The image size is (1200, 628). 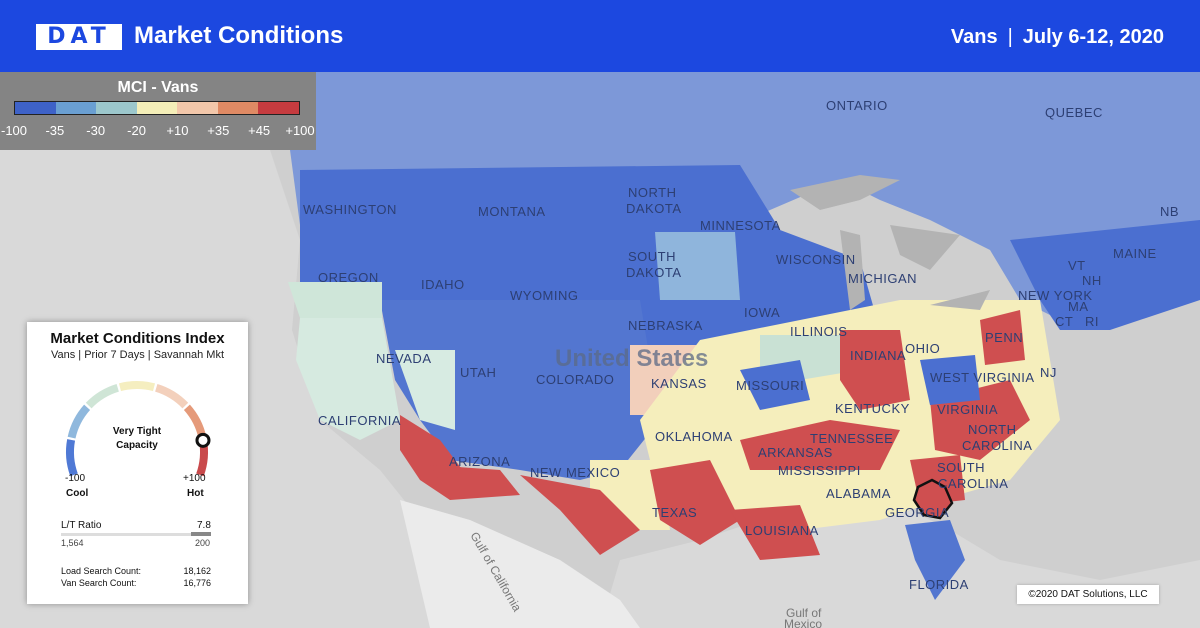 I want to click on lt-ratio-label: L/T Ratio, so click(x=81, y=525).